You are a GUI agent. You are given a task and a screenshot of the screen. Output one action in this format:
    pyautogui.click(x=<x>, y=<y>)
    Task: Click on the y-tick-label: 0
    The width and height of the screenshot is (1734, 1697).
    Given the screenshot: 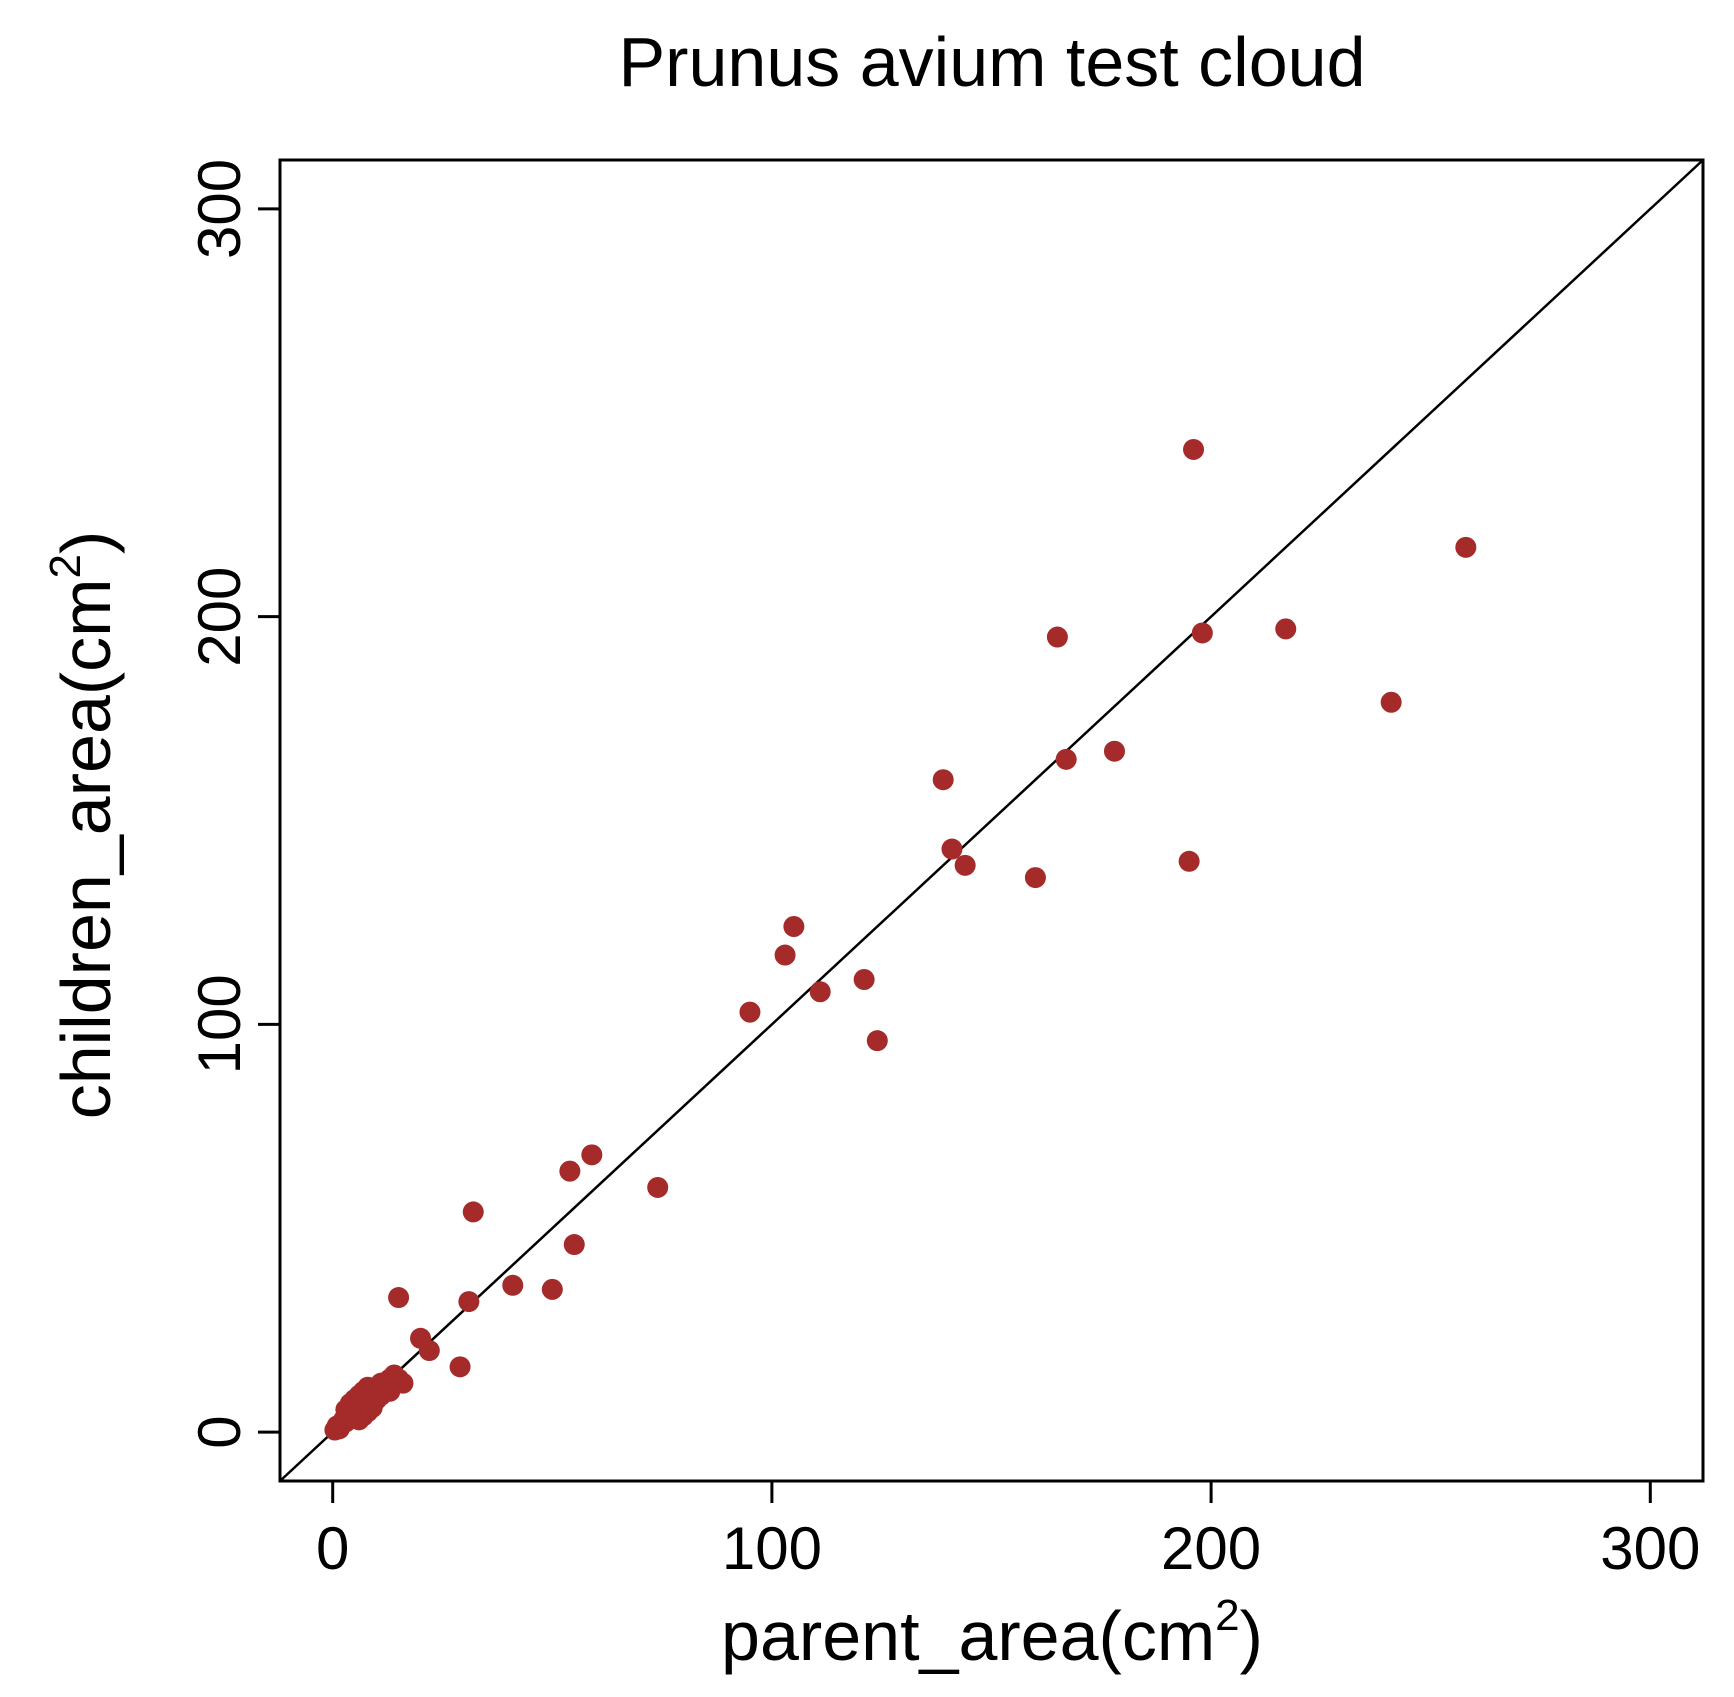 What is the action you would take?
    pyautogui.click(x=219, y=1431)
    